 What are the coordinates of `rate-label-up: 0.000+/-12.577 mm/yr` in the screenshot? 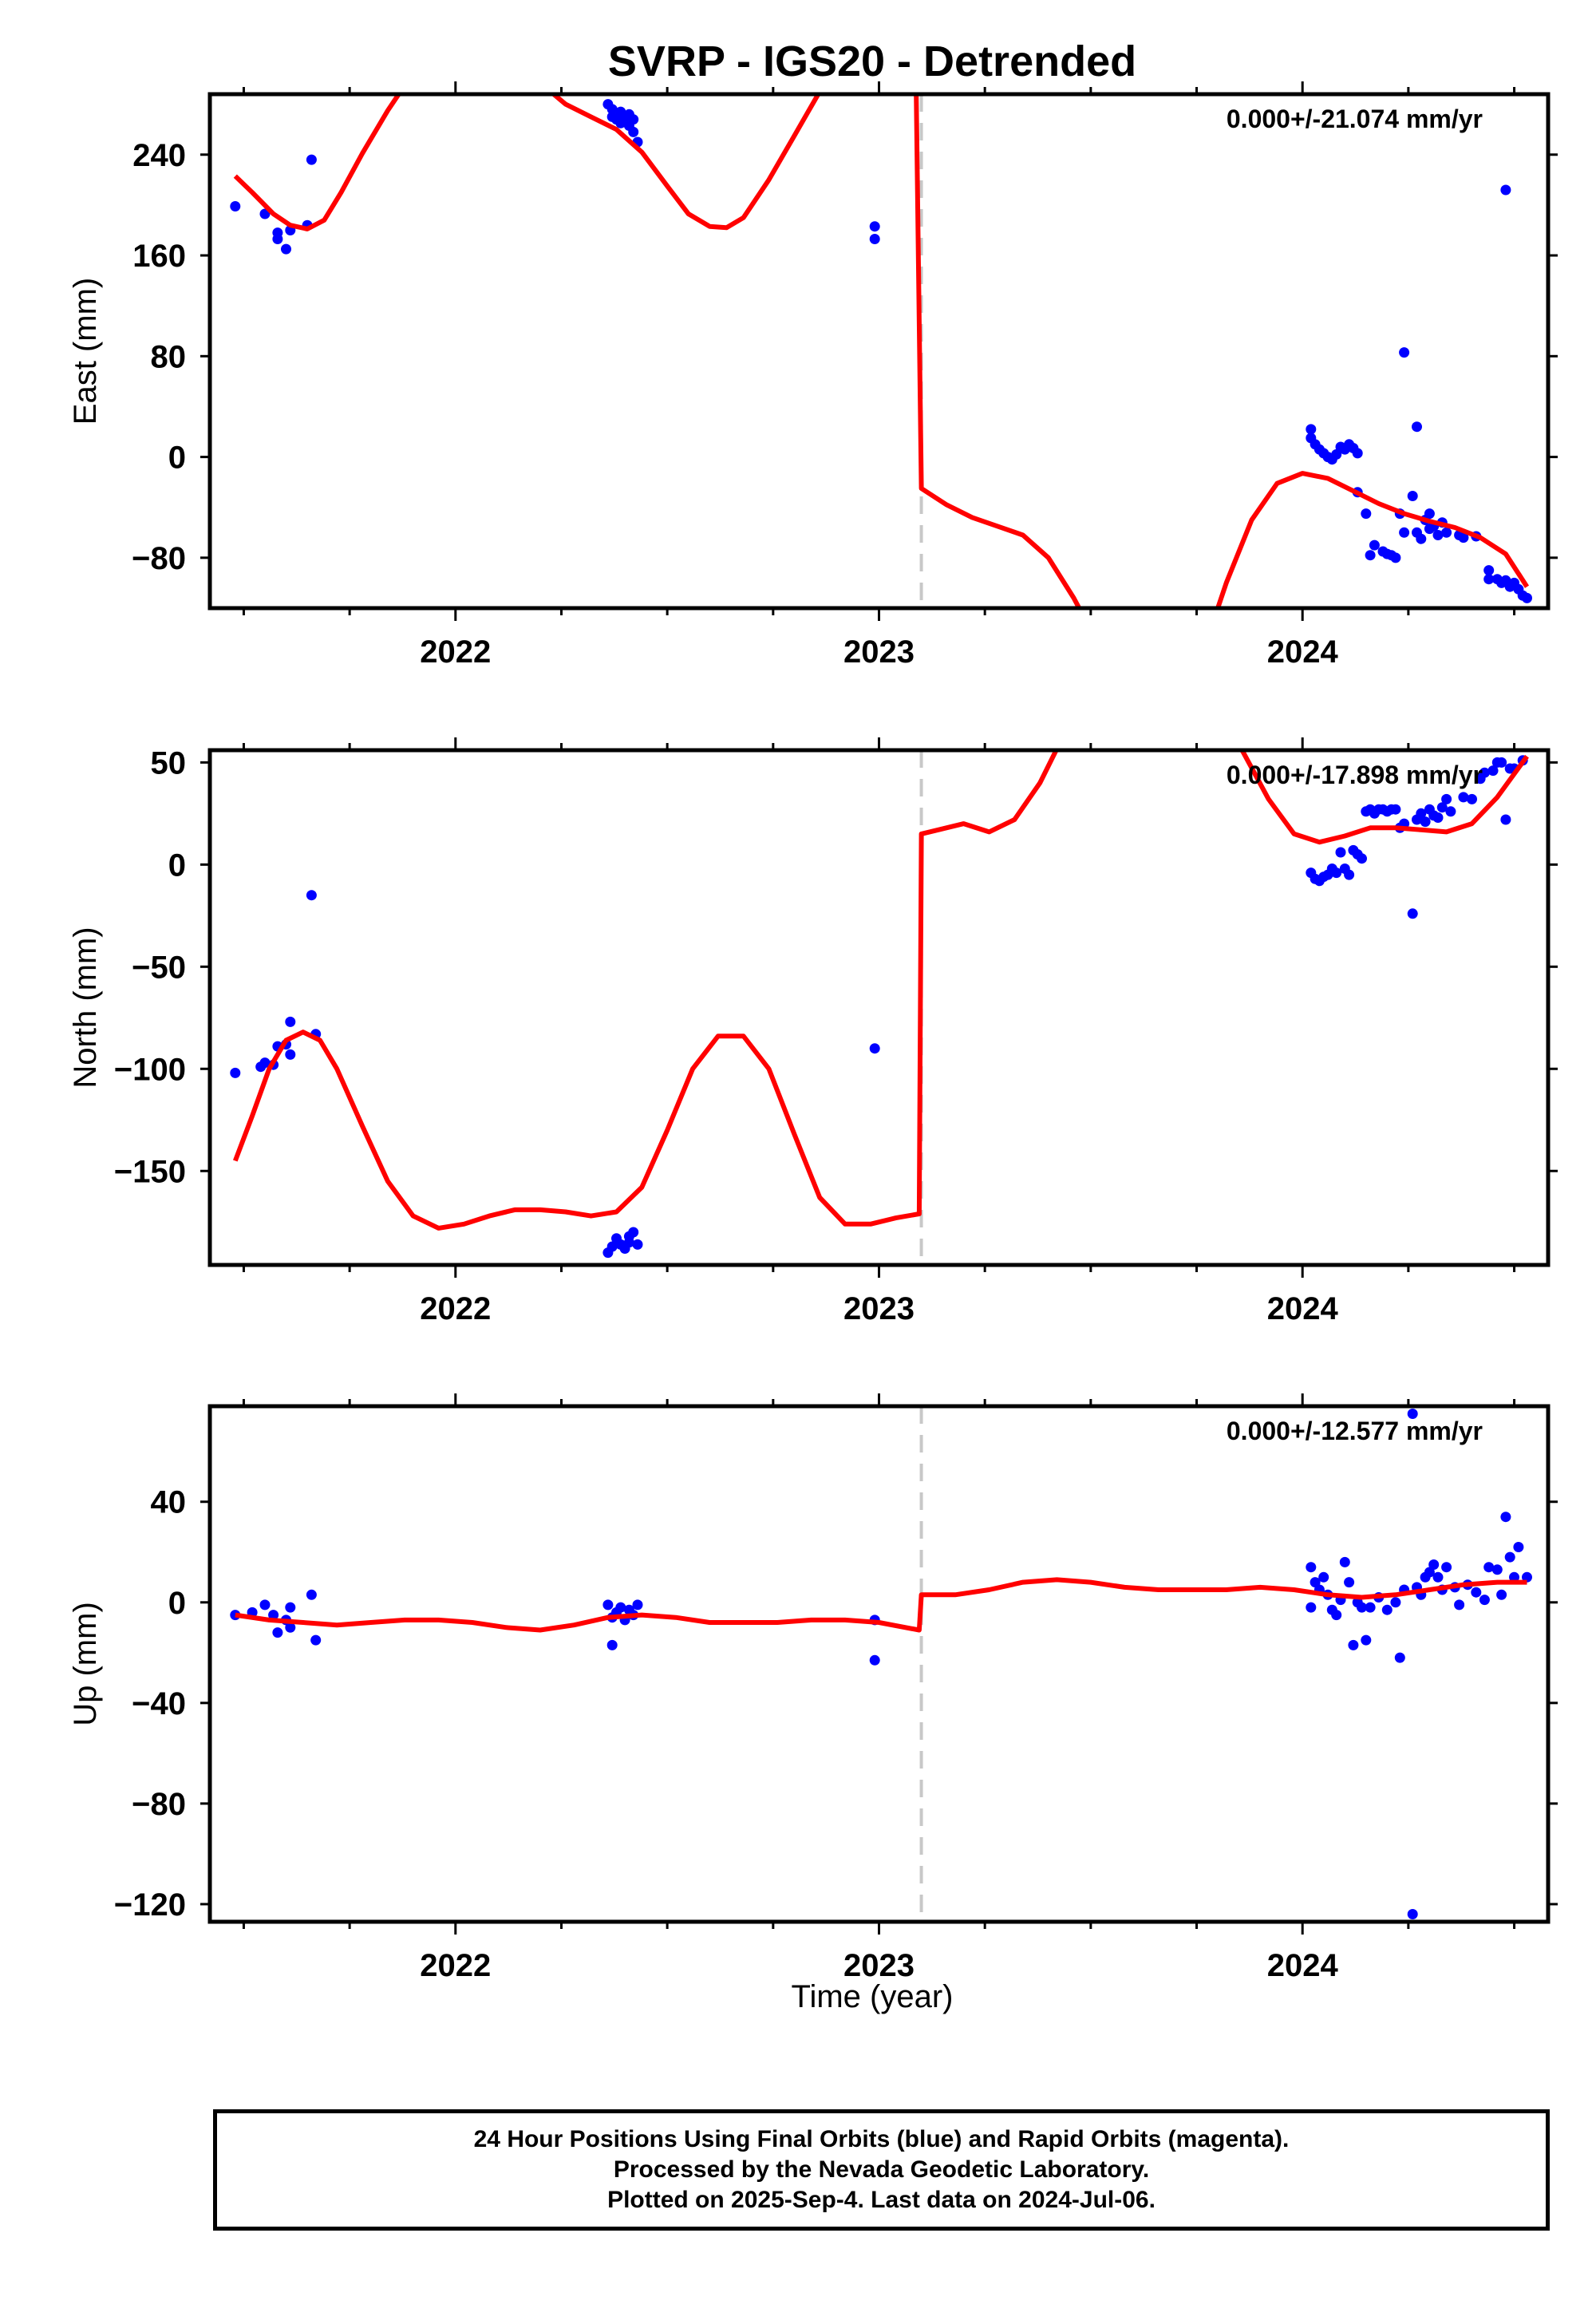 It's located at (1355, 1431).